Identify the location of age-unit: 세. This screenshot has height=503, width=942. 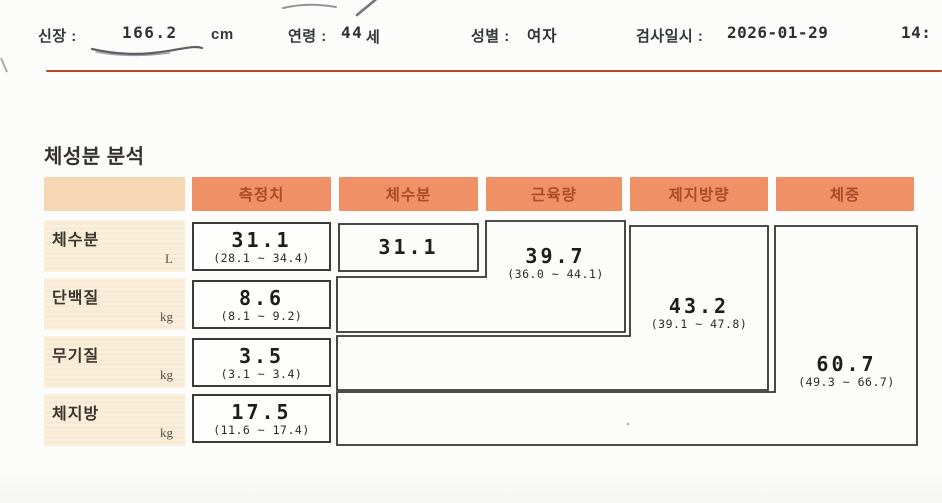
(373, 37).